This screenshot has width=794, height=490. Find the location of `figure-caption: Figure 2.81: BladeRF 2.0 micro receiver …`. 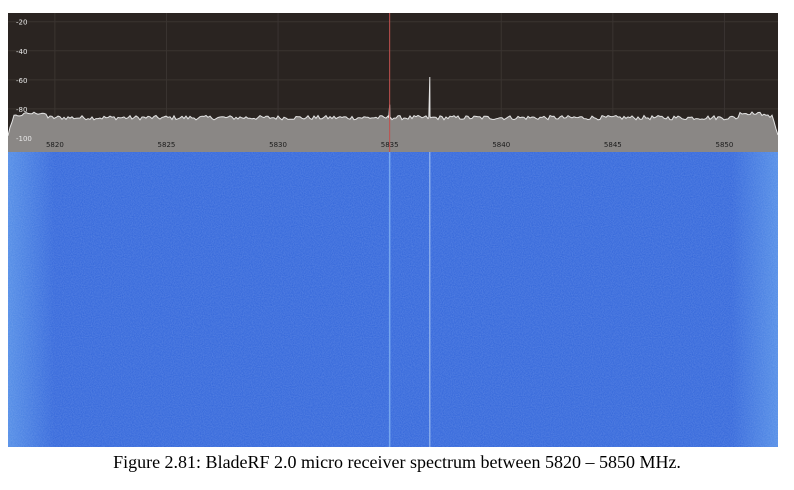

figure-caption: Figure 2.81: BladeRF 2.0 micro receiver … is located at coordinates (397, 462).